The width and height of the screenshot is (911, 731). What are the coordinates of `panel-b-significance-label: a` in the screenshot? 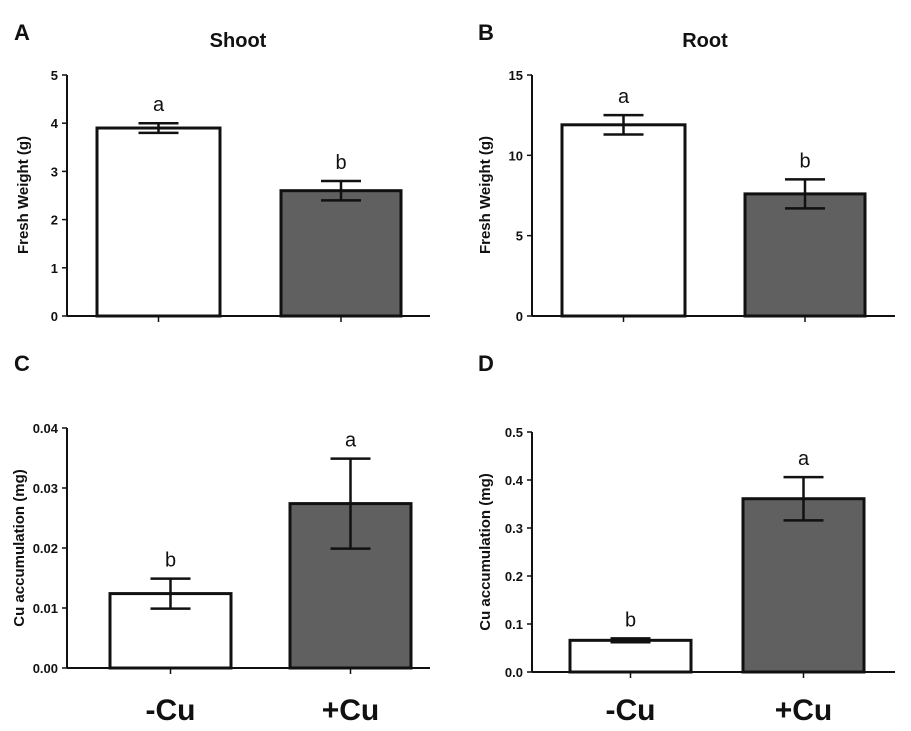 It's located at (624, 97).